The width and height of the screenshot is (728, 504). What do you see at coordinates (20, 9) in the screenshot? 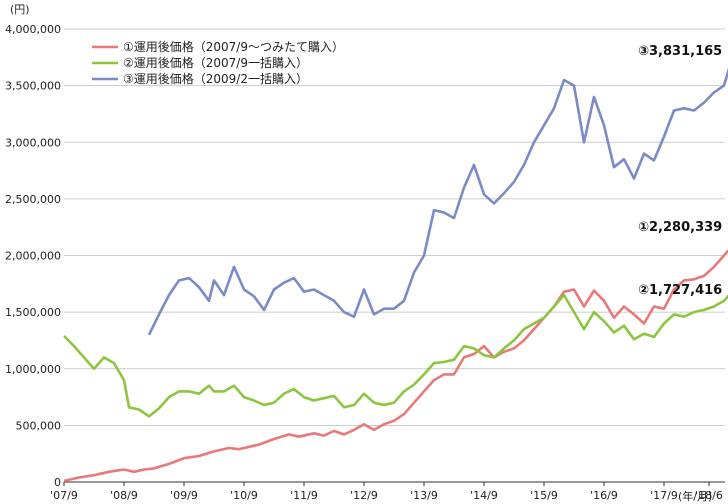
I see `y-unit-label: (円)` at bounding box center [20, 9].